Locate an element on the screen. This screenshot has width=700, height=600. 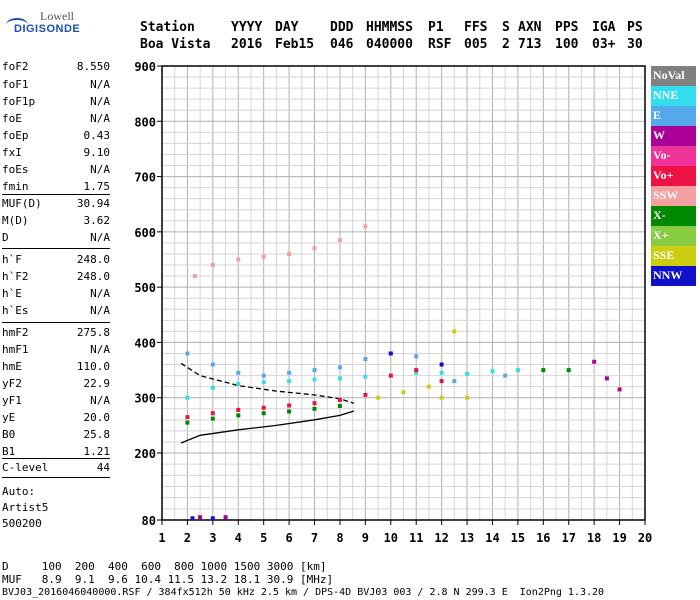
data-point-nnw is located at coordinates (441, 364).